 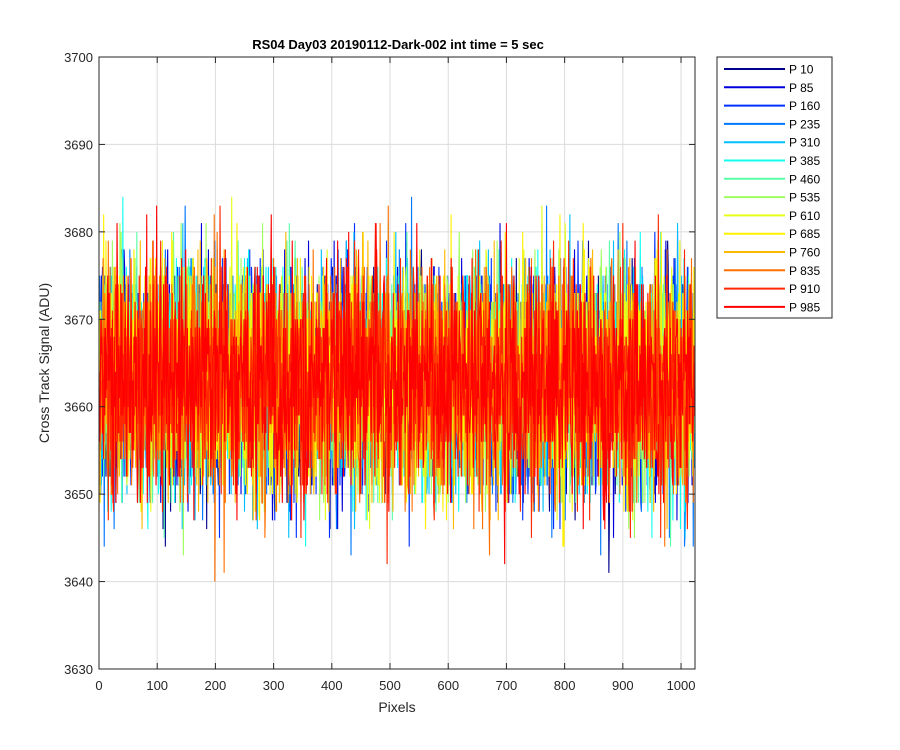 What do you see at coordinates (804, 216) in the screenshot?
I see `legend-label: P 610` at bounding box center [804, 216].